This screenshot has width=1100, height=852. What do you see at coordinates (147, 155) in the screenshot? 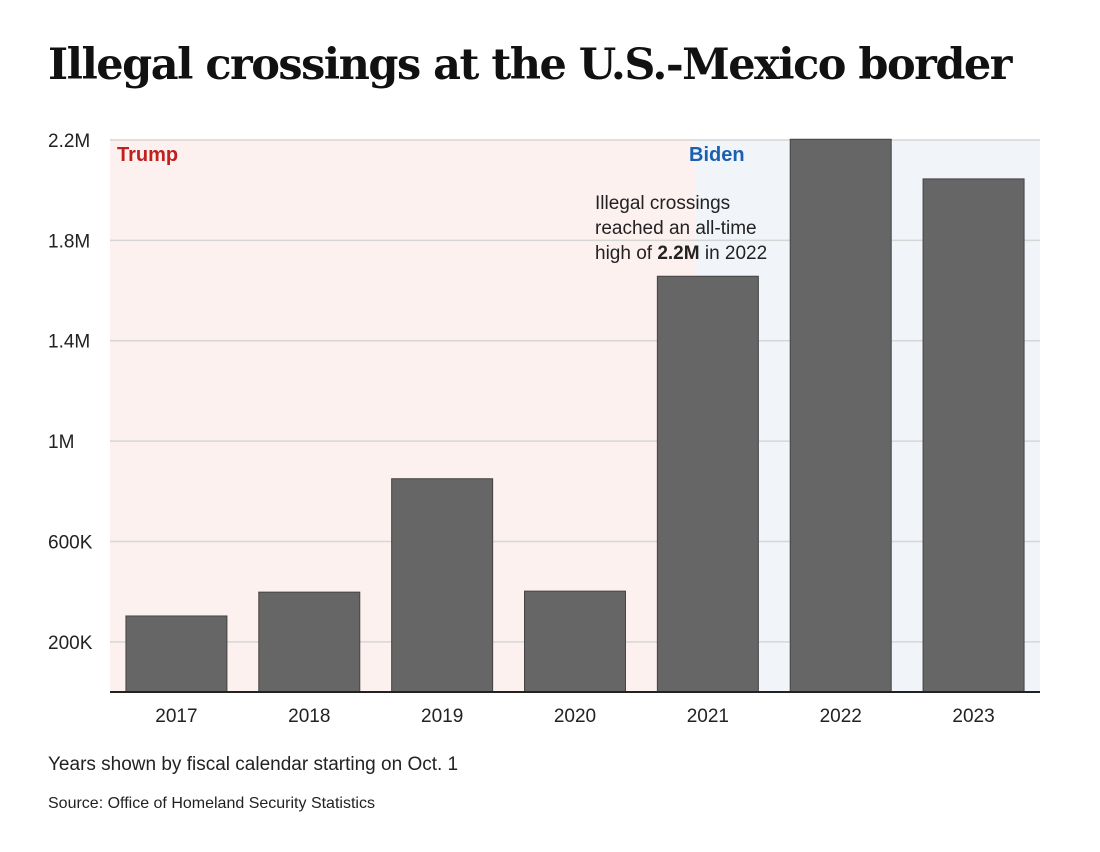
I see `trump-label: Trump` at bounding box center [147, 155].